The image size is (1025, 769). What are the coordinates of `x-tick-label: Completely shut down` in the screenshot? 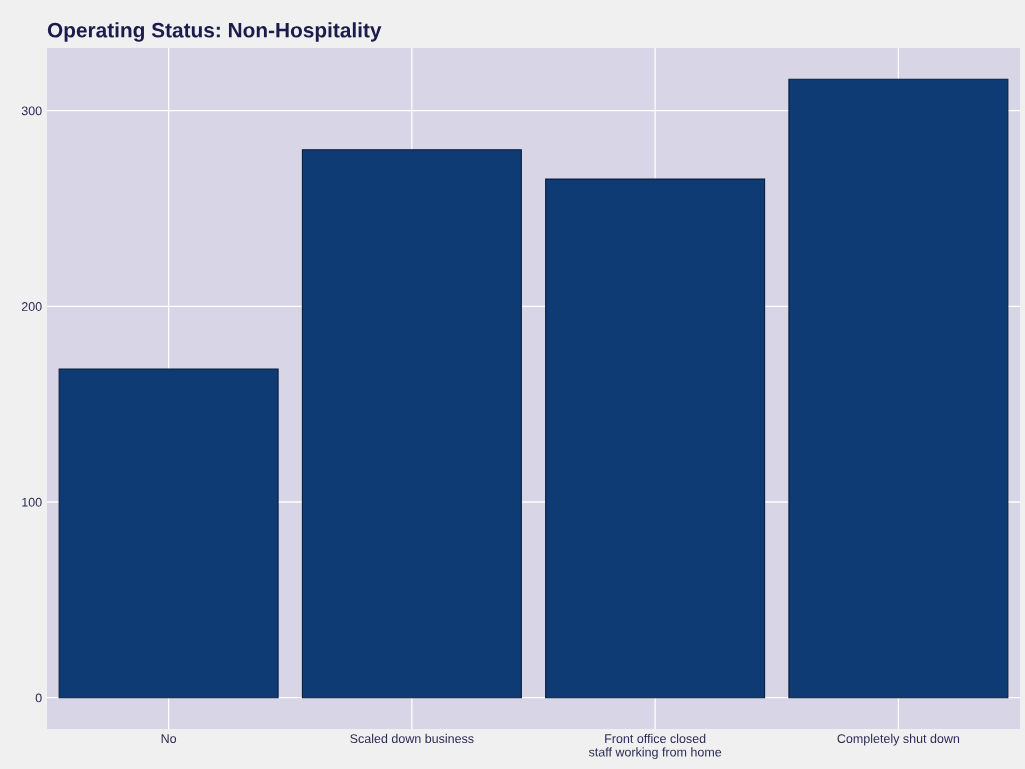 It's located at (898, 739).